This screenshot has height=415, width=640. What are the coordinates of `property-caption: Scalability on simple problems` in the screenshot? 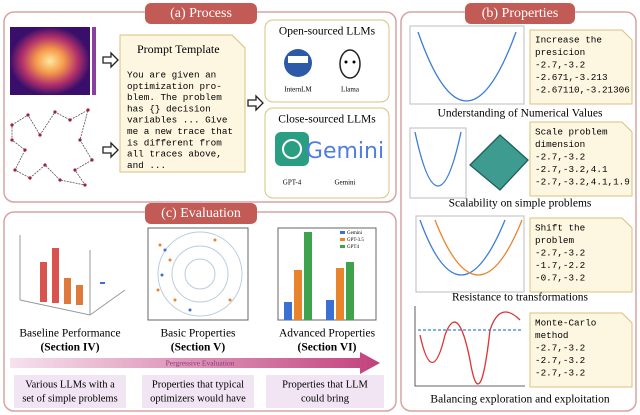 It's located at (520, 204).